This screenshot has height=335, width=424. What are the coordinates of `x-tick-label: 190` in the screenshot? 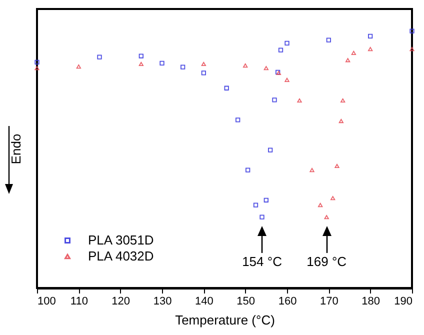 It's located at (403, 302).